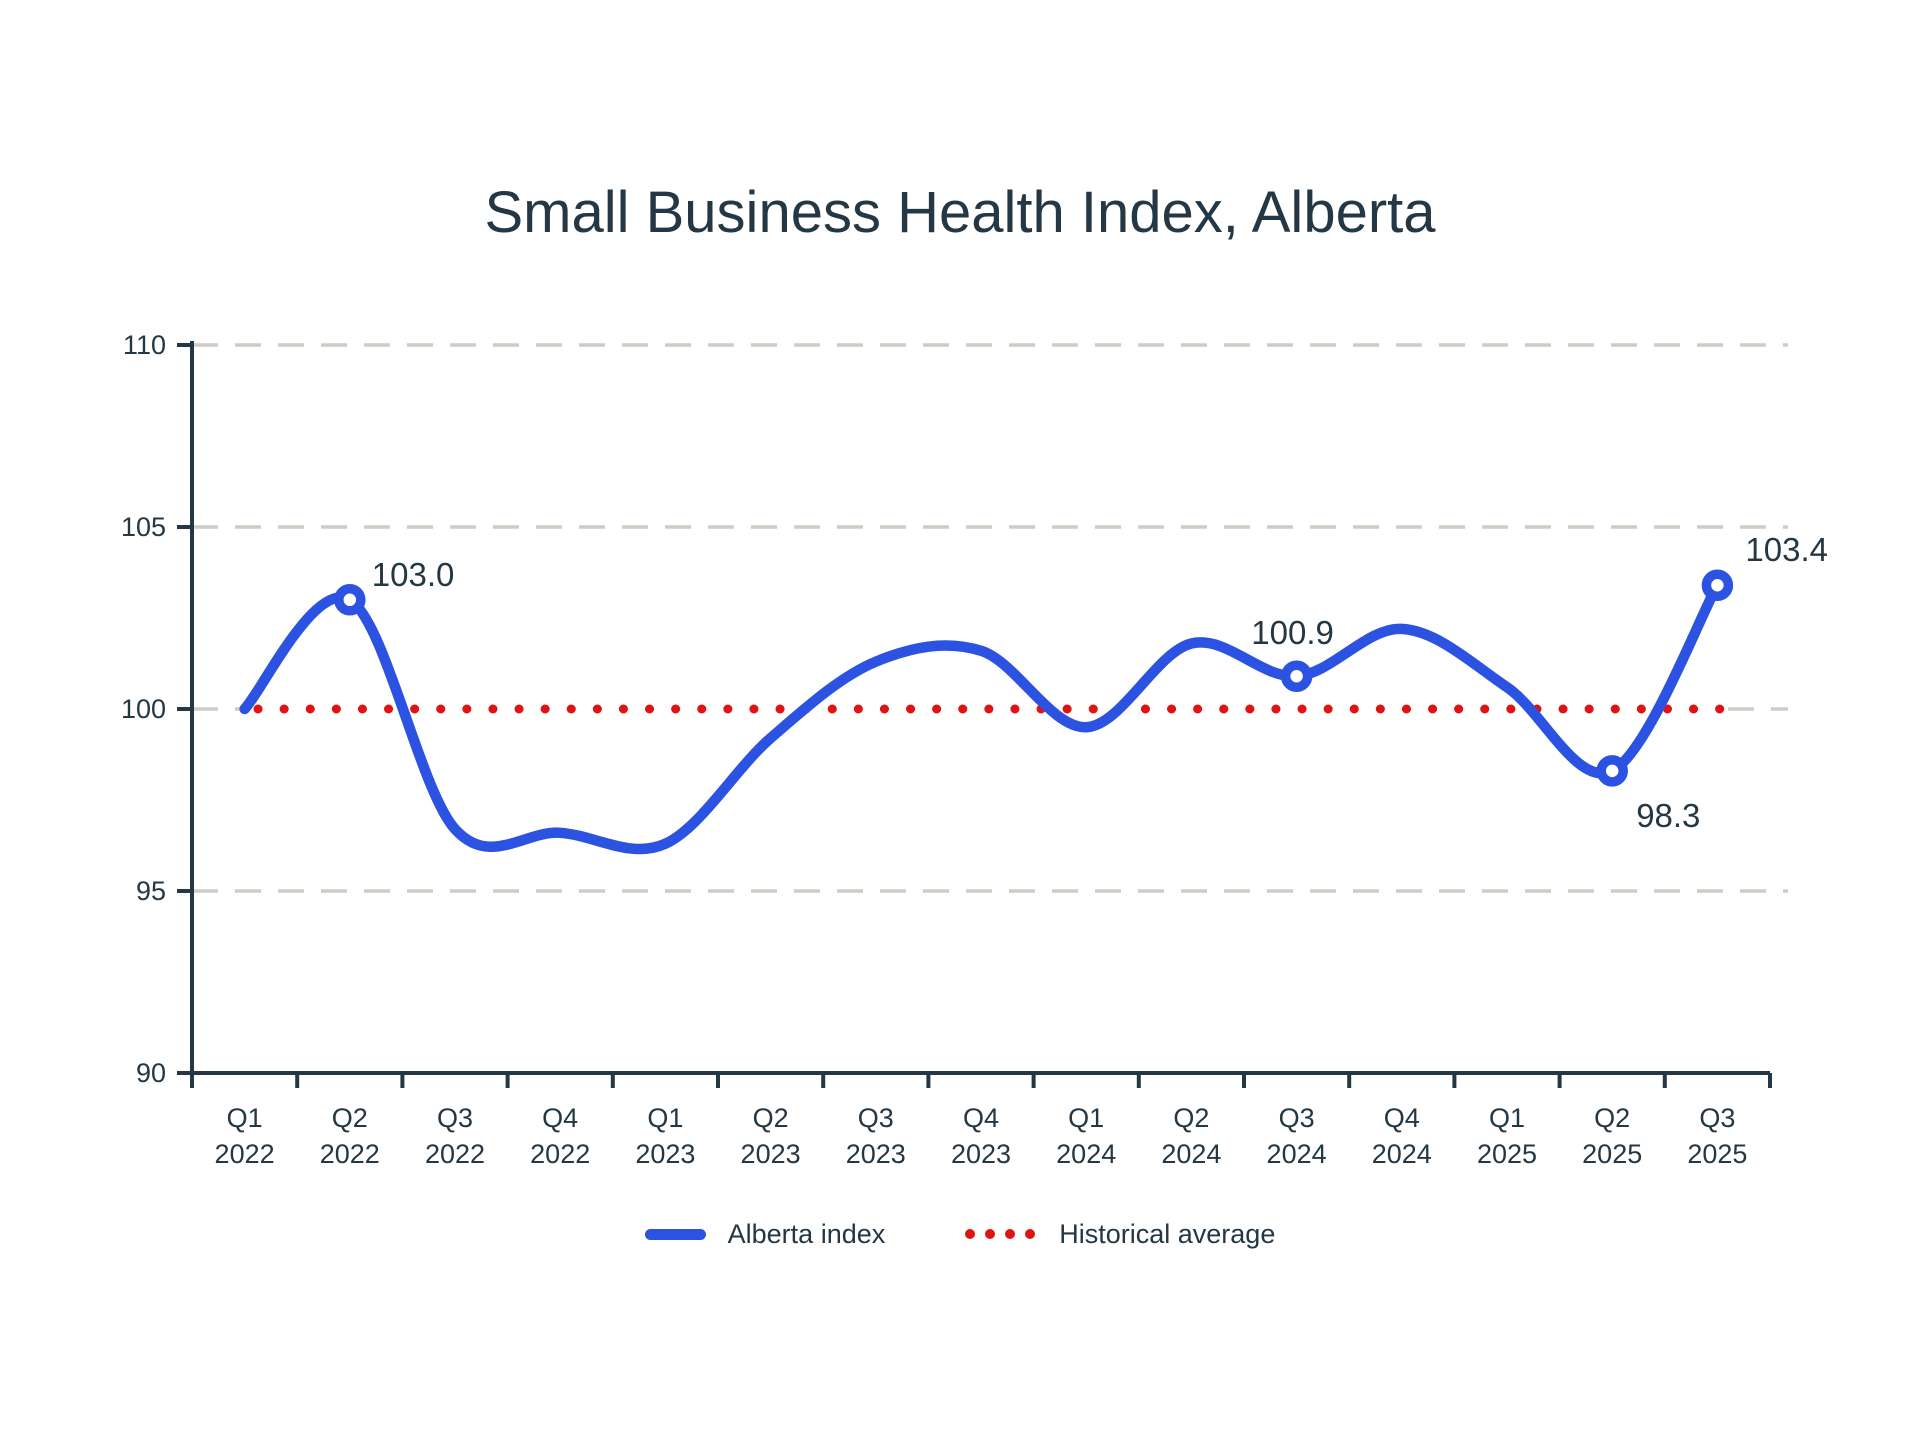 The image size is (1920, 1440). I want to click on data-label-q2-2025: 98.3, so click(1668, 815).